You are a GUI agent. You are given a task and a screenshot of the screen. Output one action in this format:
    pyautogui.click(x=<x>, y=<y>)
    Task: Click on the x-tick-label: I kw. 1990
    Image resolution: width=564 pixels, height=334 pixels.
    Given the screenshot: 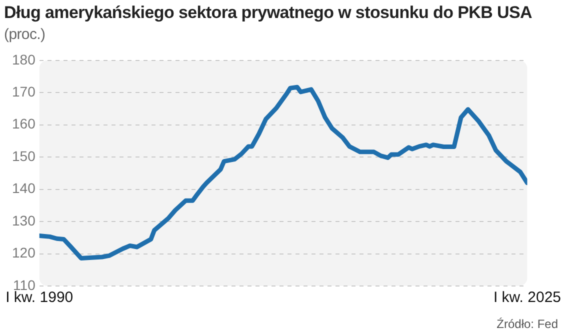 What is the action you would take?
    pyautogui.click(x=40, y=297)
    